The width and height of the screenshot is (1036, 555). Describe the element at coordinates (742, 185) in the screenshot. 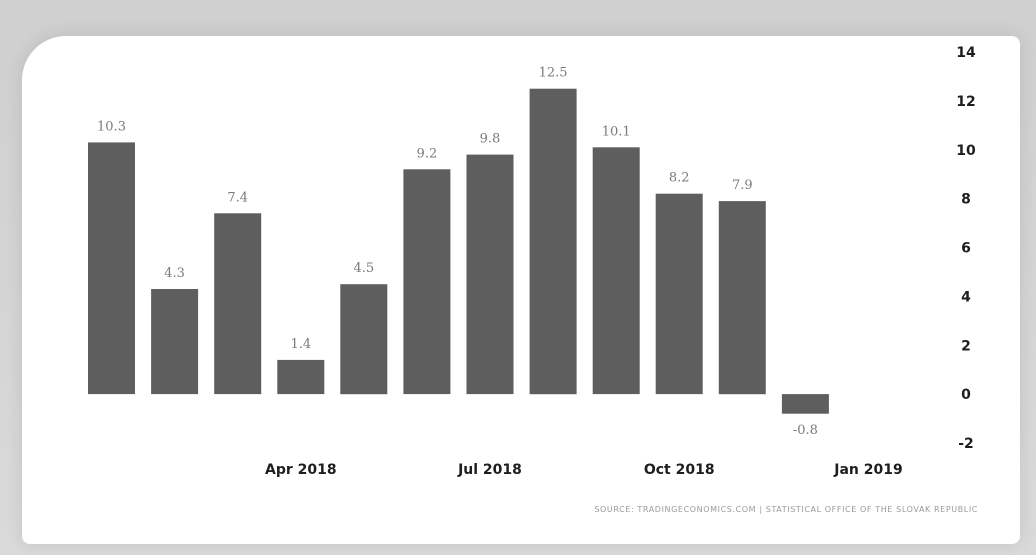

I see `value-label: 7.9` at that location.